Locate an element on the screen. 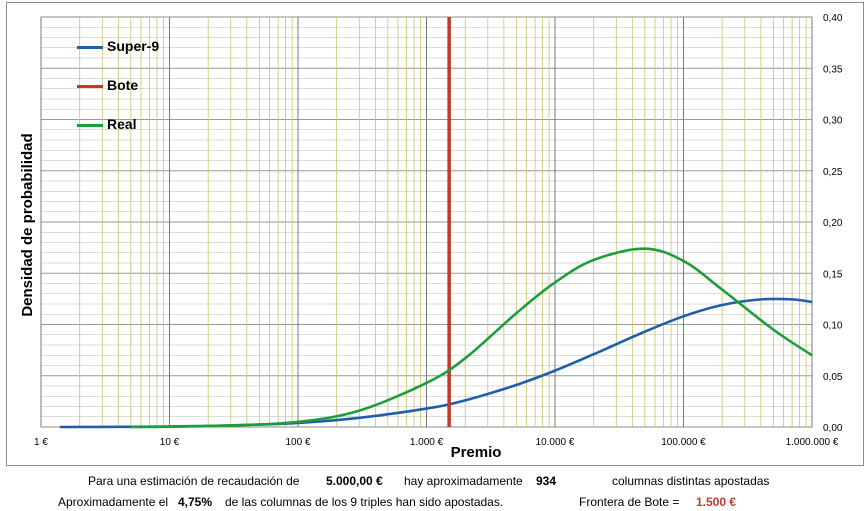  y-tick-label: 0,10 is located at coordinates (833, 326).